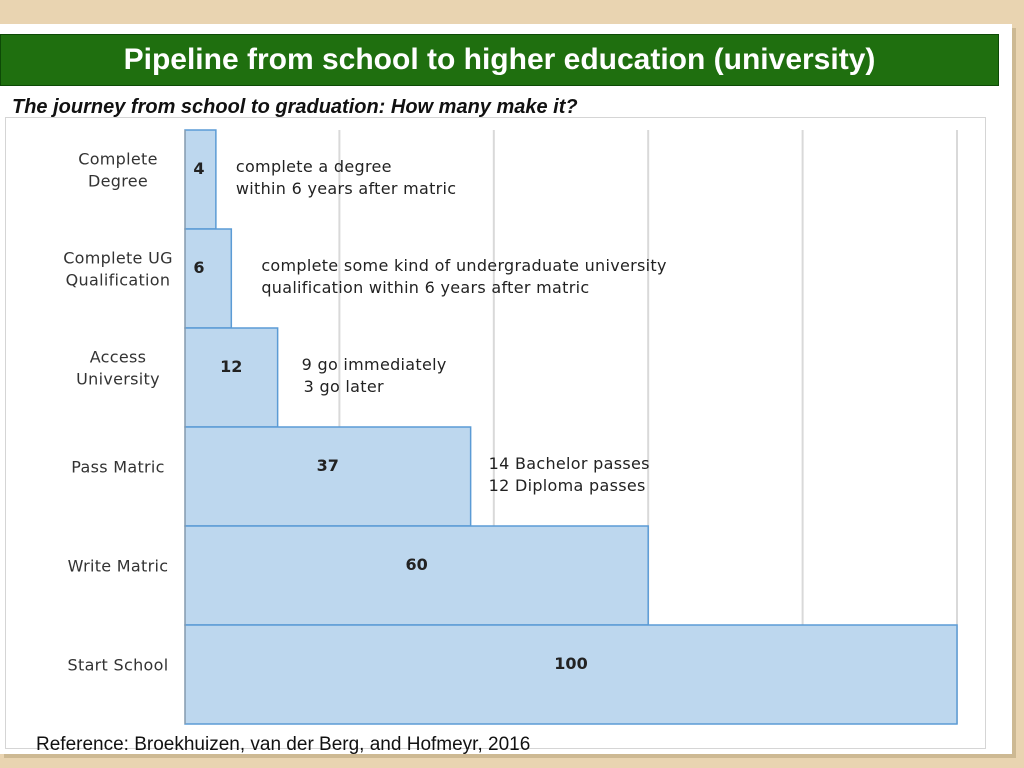 The width and height of the screenshot is (1024, 768). Describe the element at coordinates (118, 159) in the screenshot. I see `category-label: Complete` at that location.